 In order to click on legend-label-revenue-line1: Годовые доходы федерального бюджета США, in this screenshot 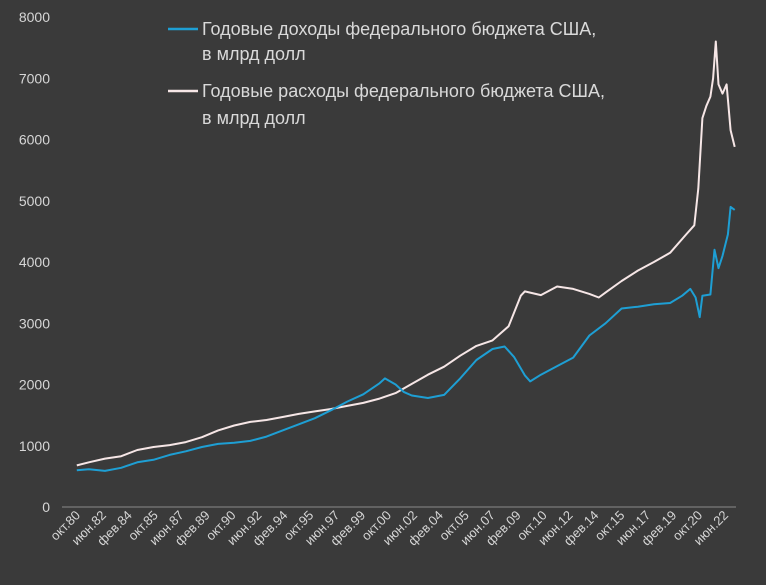, I will do `click(399, 29)`.